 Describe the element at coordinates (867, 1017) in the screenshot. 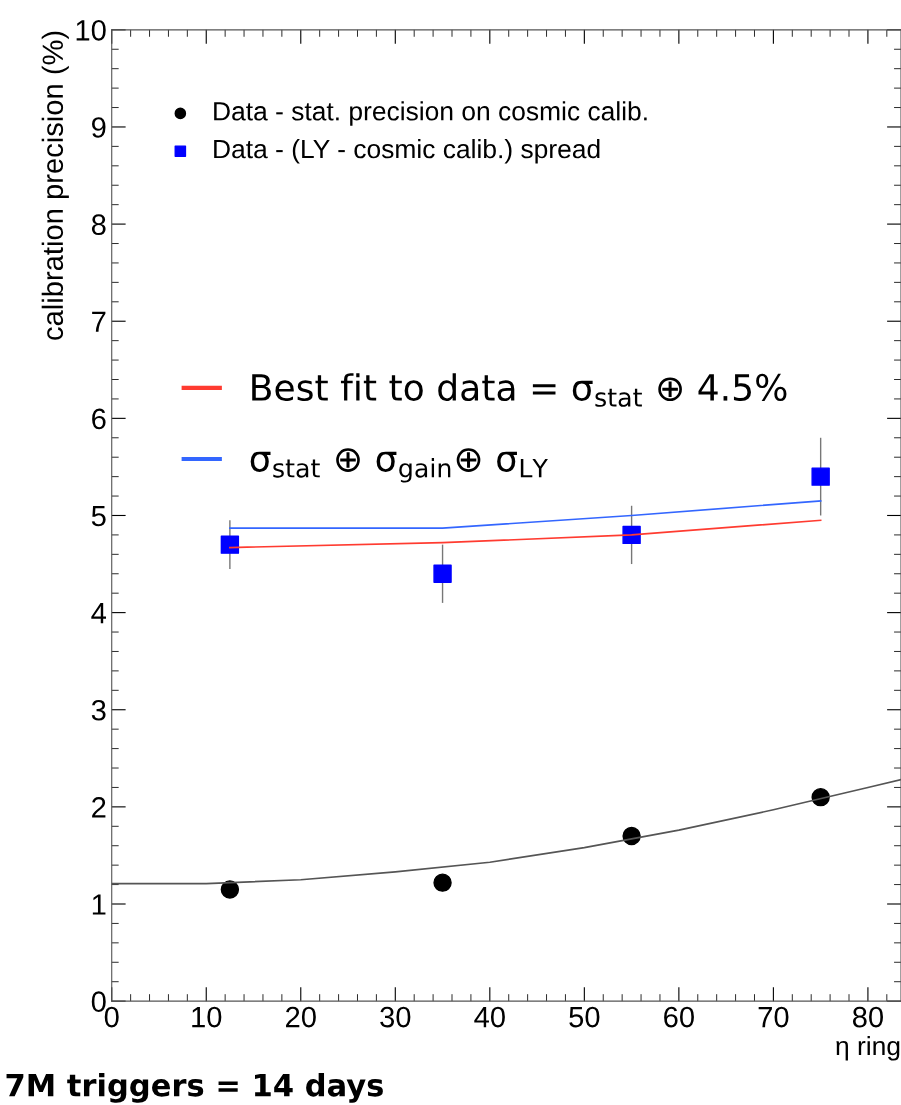

I see `x-tick-label: 80` at that location.